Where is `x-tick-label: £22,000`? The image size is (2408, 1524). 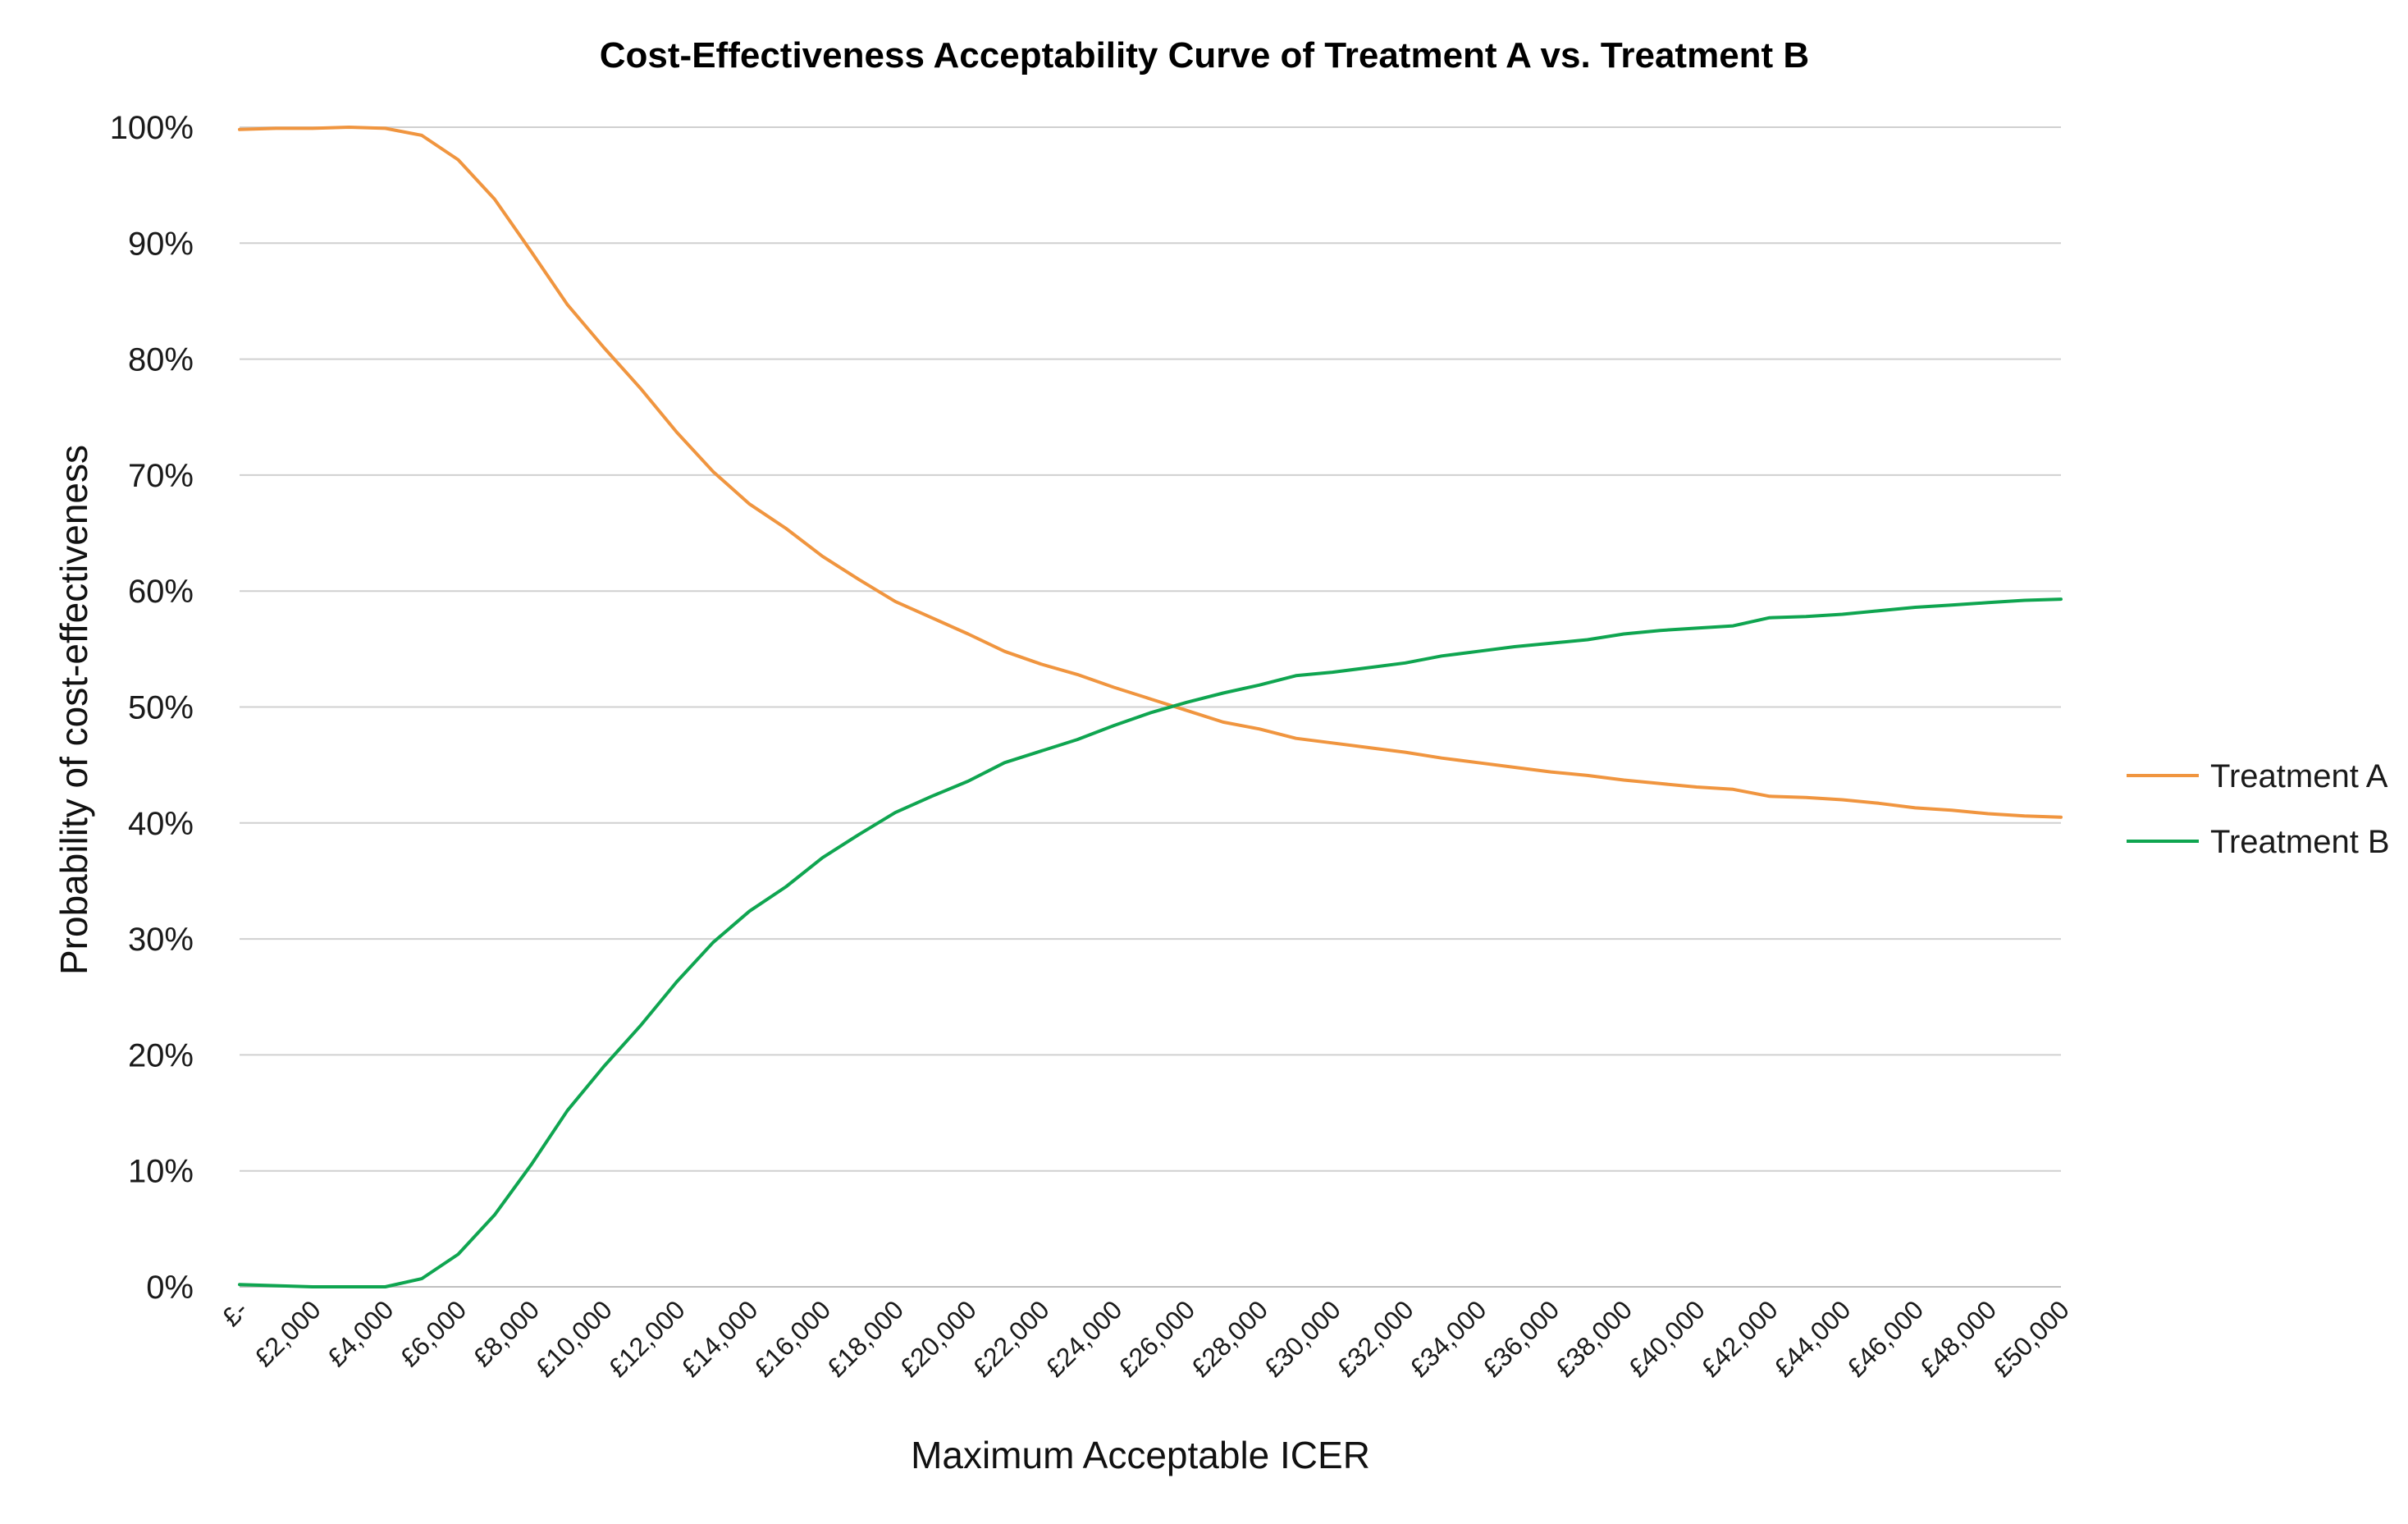 x-tick-label: £22,000 is located at coordinates (1011, 1338).